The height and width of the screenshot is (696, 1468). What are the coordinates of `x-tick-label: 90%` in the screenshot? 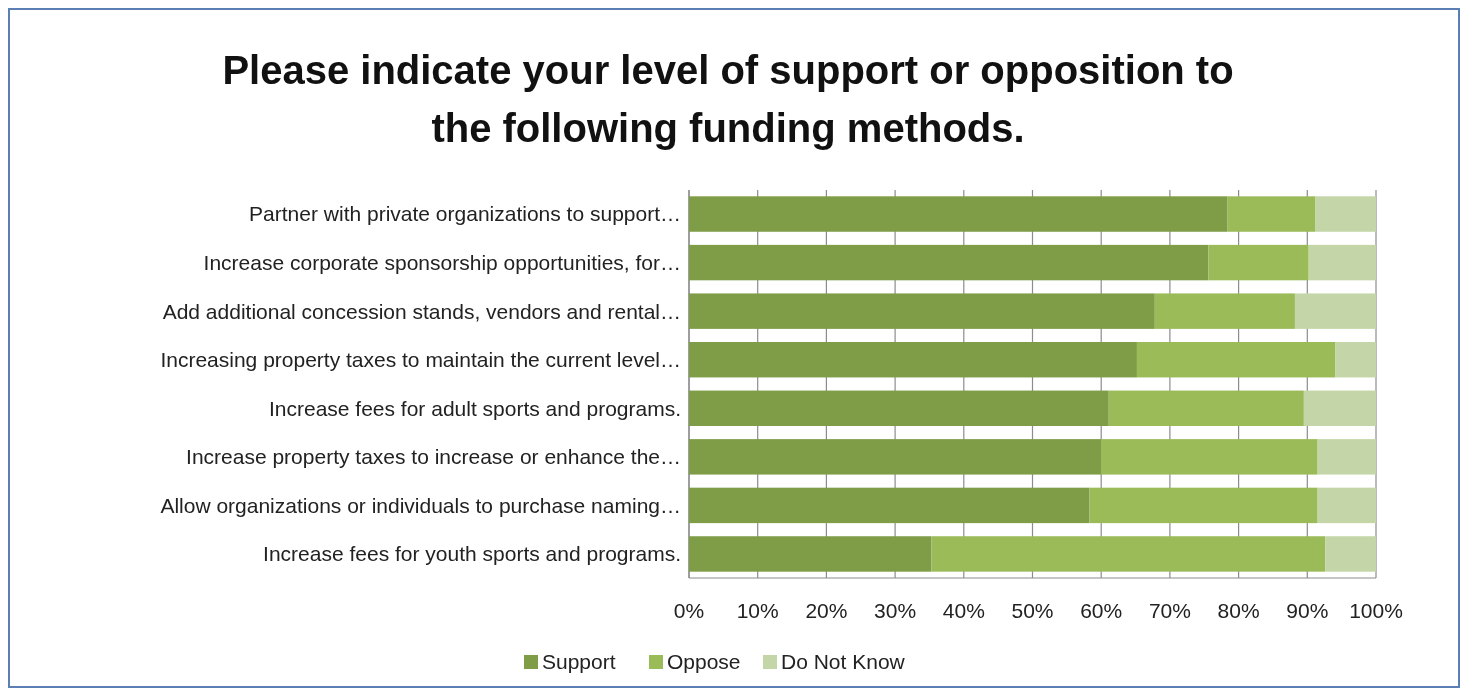 It's located at (1307, 611).